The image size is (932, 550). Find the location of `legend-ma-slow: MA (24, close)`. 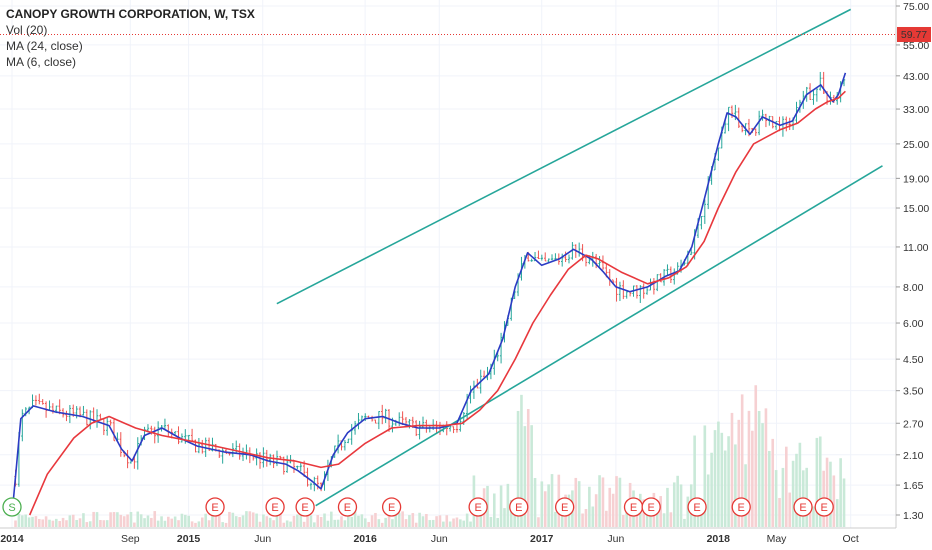

legend-ma-slow: MA (24, close) is located at coordinates (44, 46).